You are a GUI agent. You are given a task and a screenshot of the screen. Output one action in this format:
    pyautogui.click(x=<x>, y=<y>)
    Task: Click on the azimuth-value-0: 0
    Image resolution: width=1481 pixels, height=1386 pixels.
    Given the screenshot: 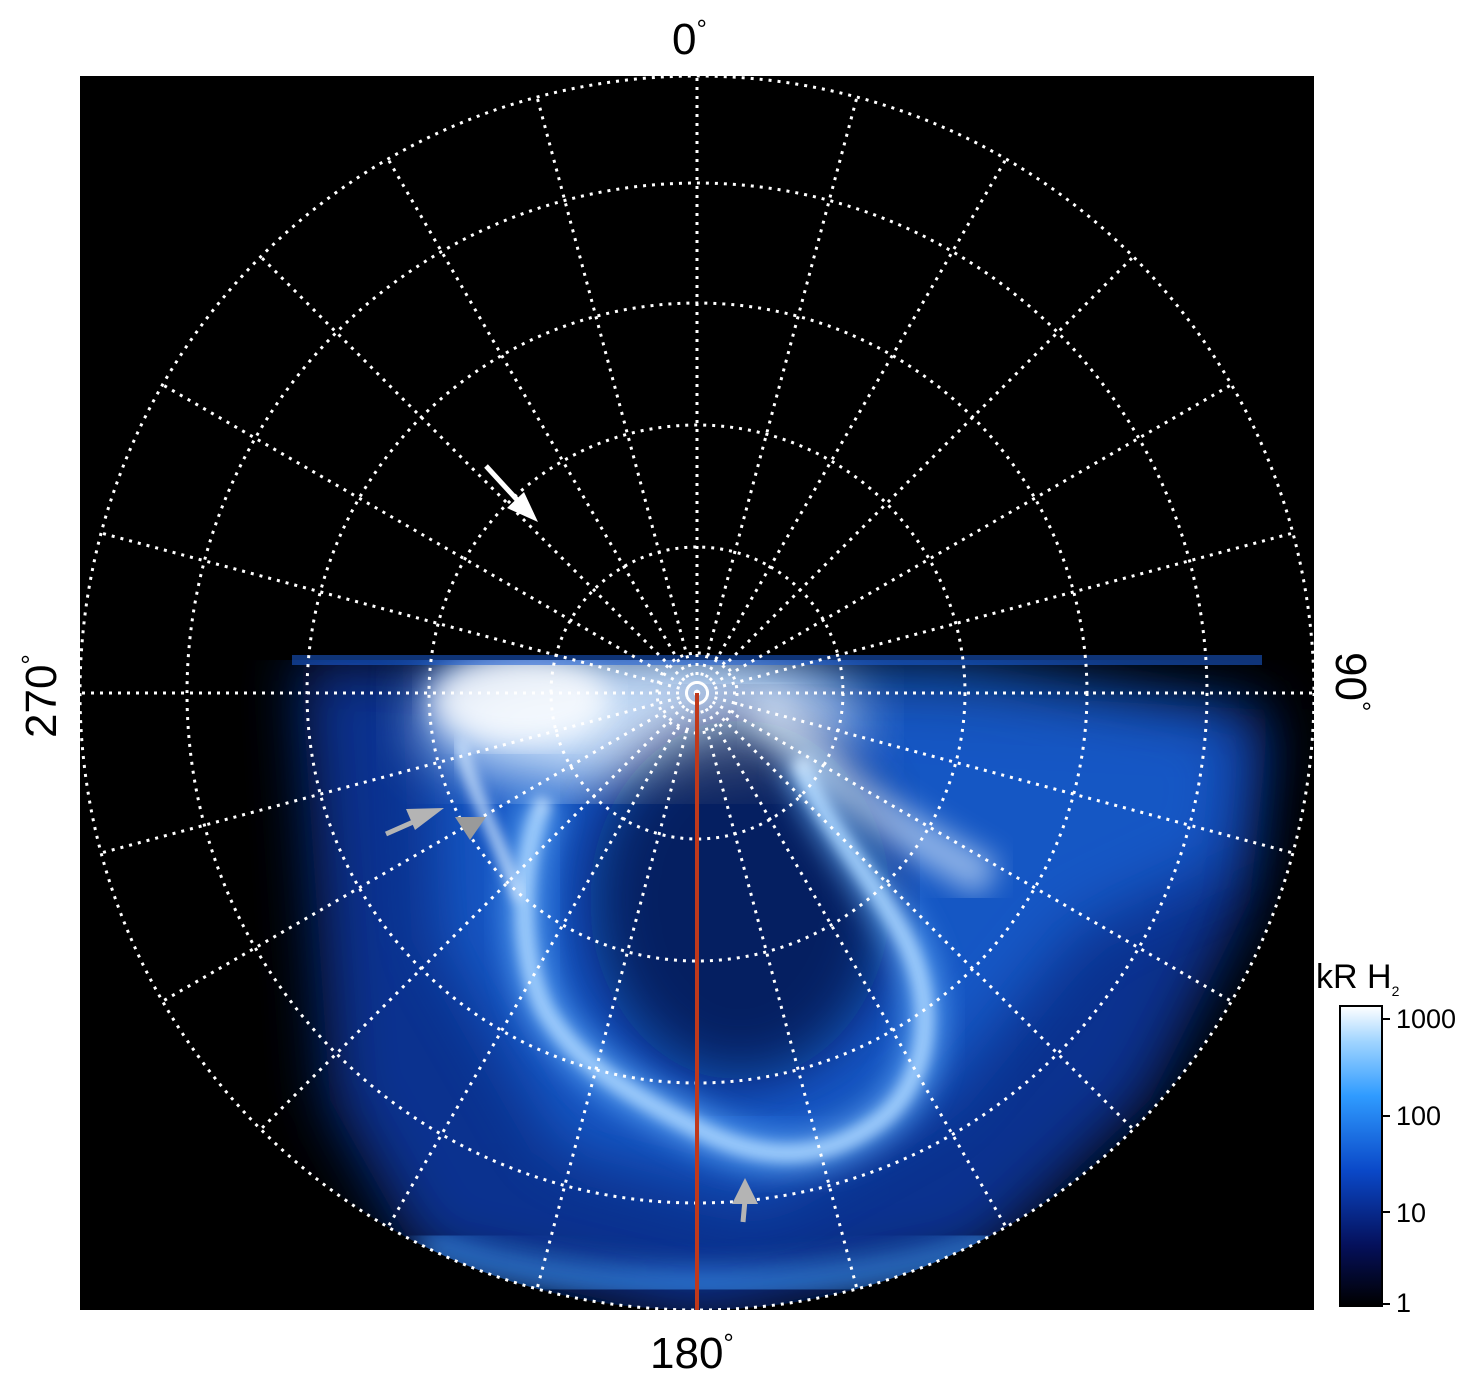 What is the action you would take?
    pyautogui.click(x=684, y=39)
    